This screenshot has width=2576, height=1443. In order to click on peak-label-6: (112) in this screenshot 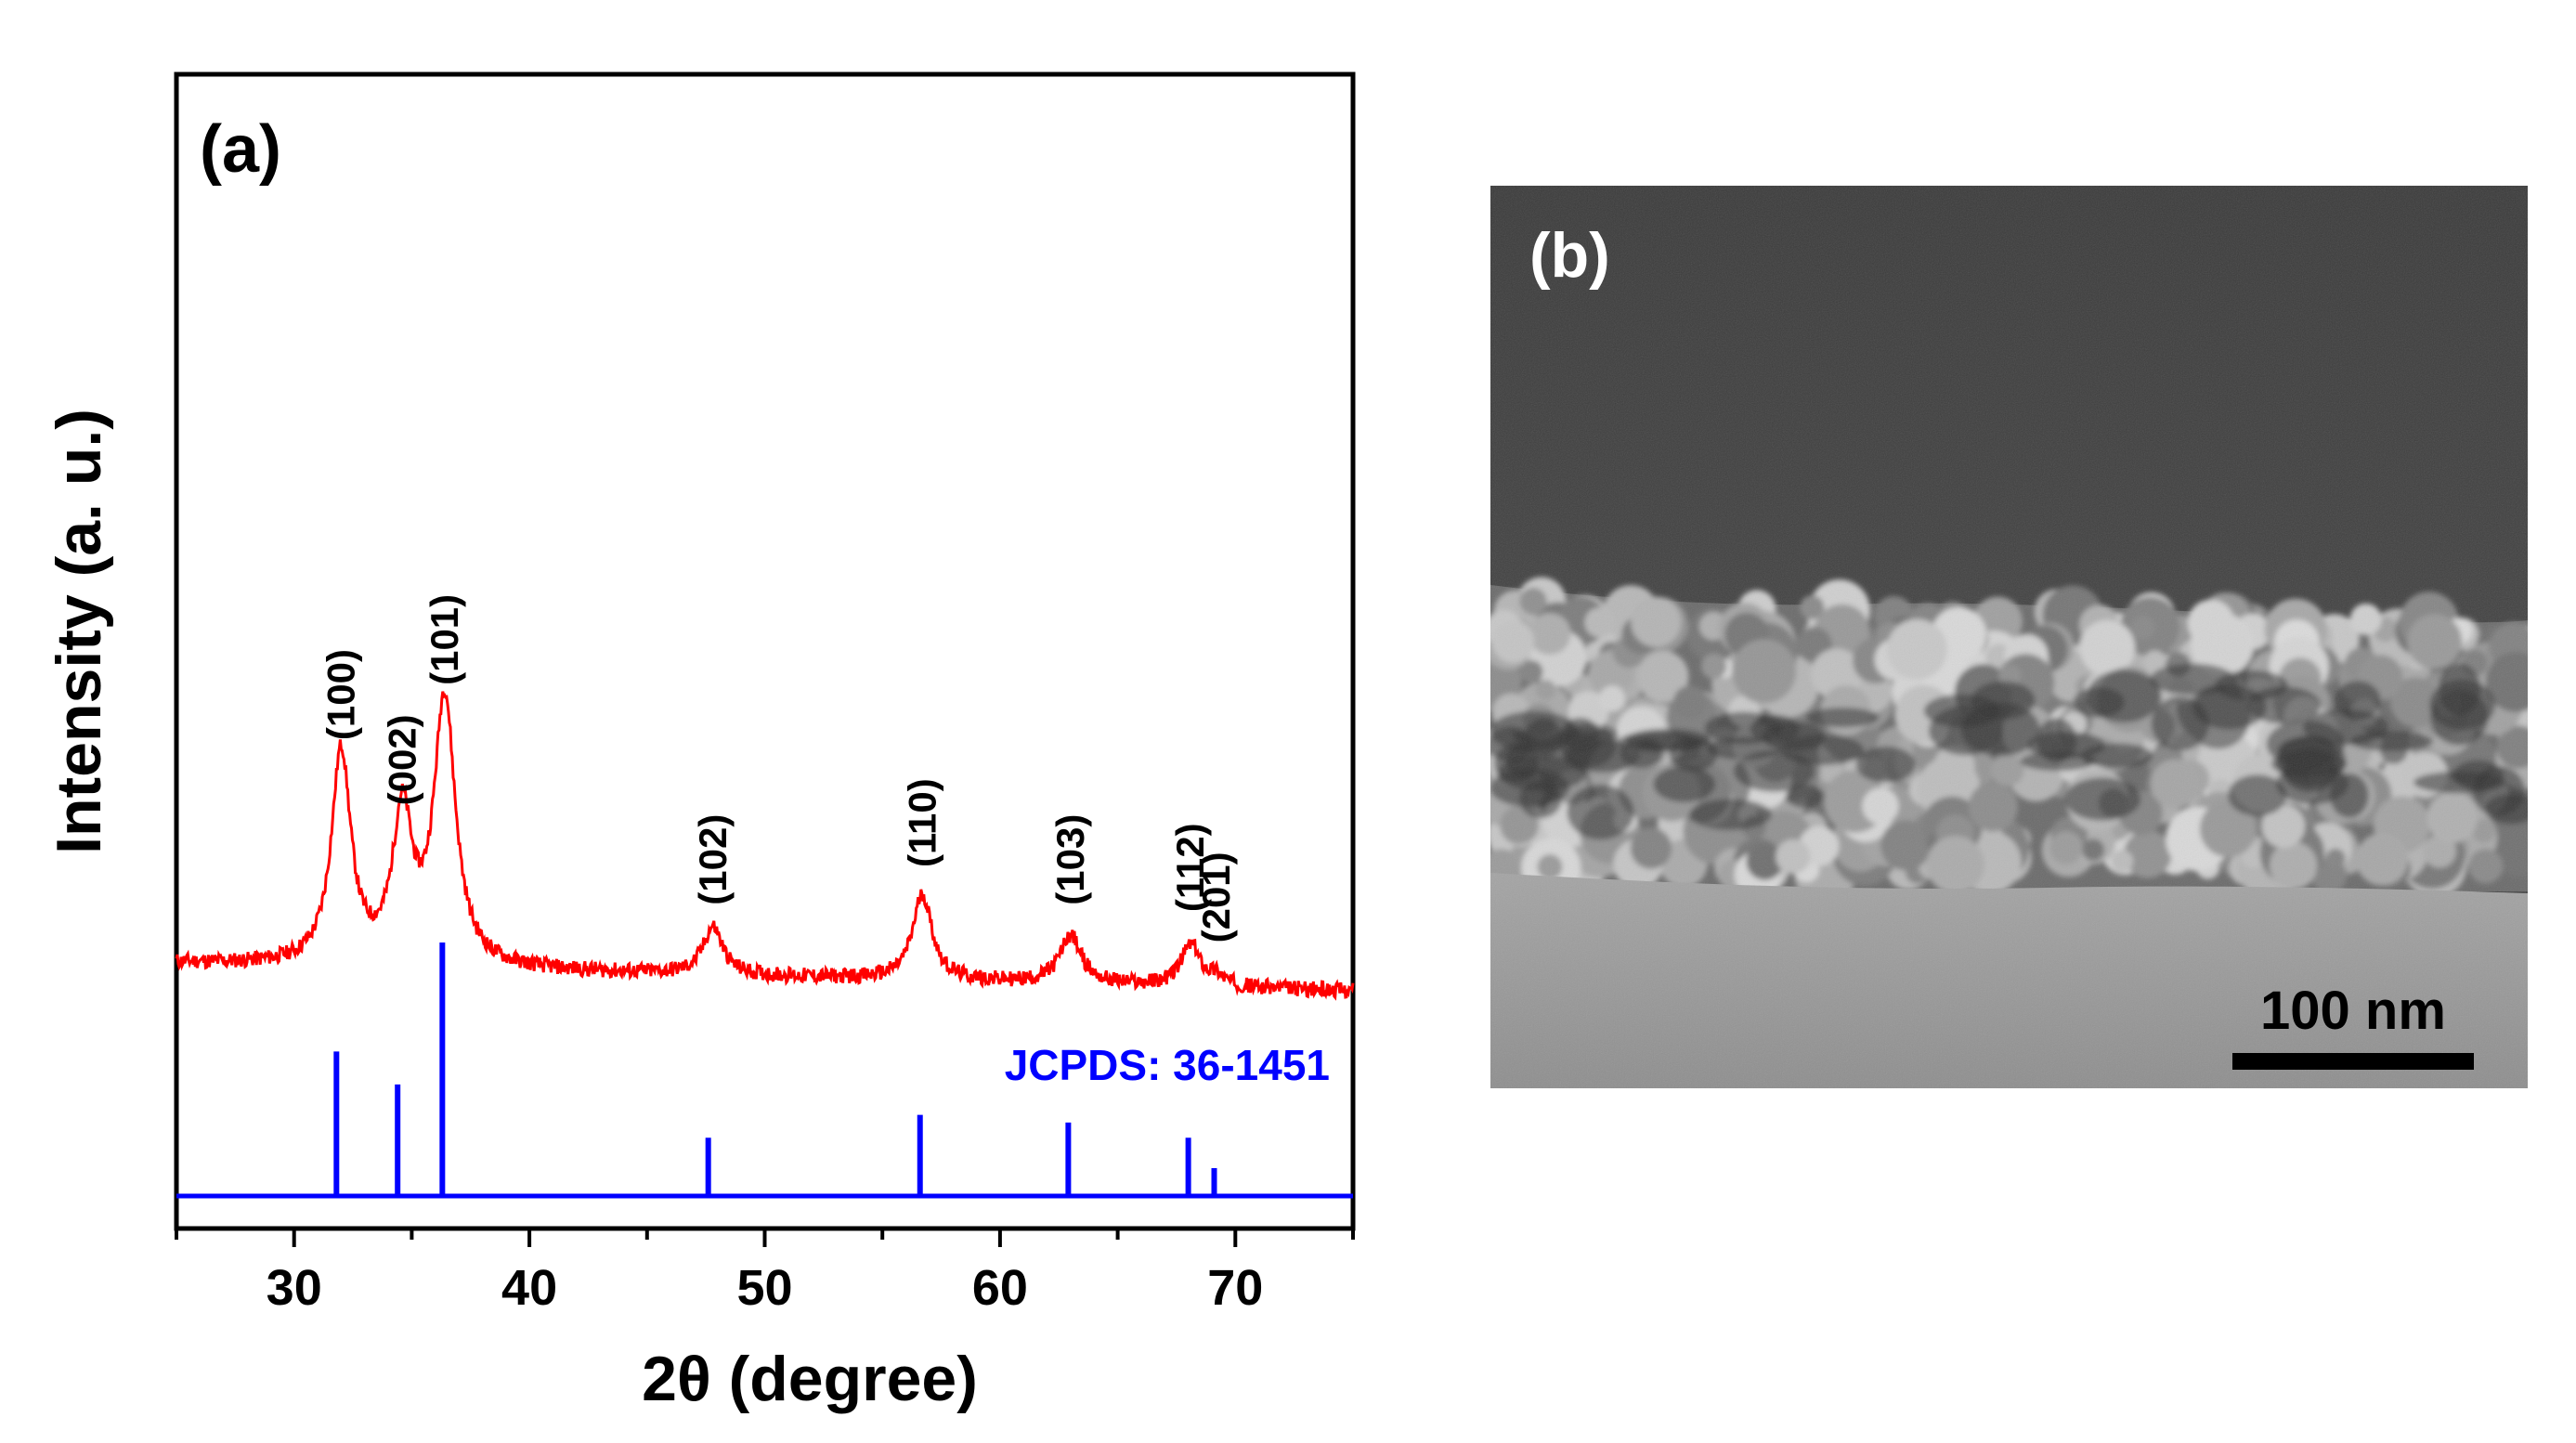, I will do `click(1190, 867)`.